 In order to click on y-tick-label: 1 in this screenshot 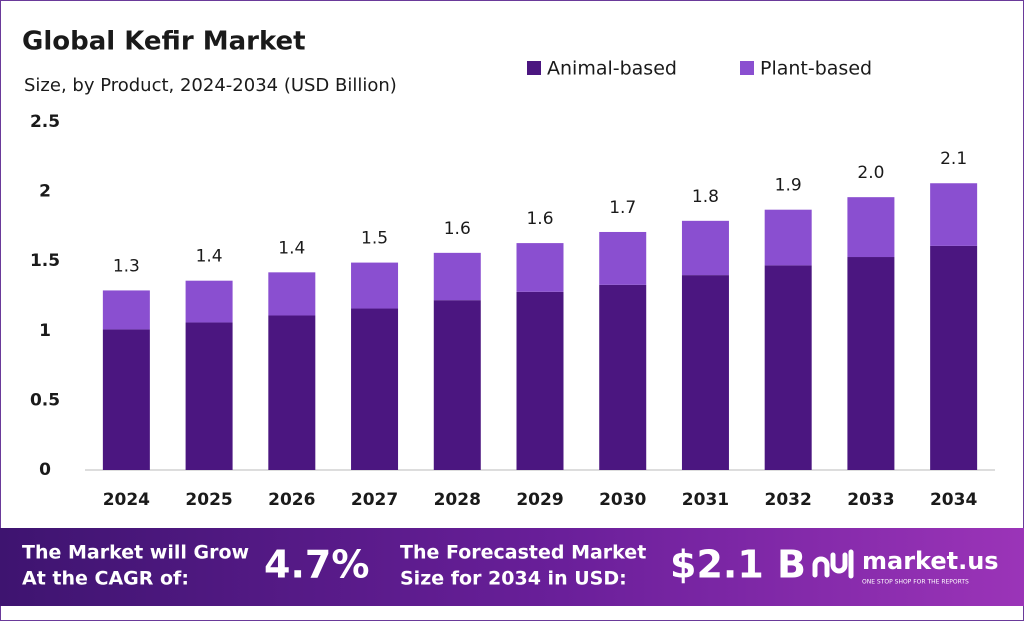, I will do `click(45, 331)`.